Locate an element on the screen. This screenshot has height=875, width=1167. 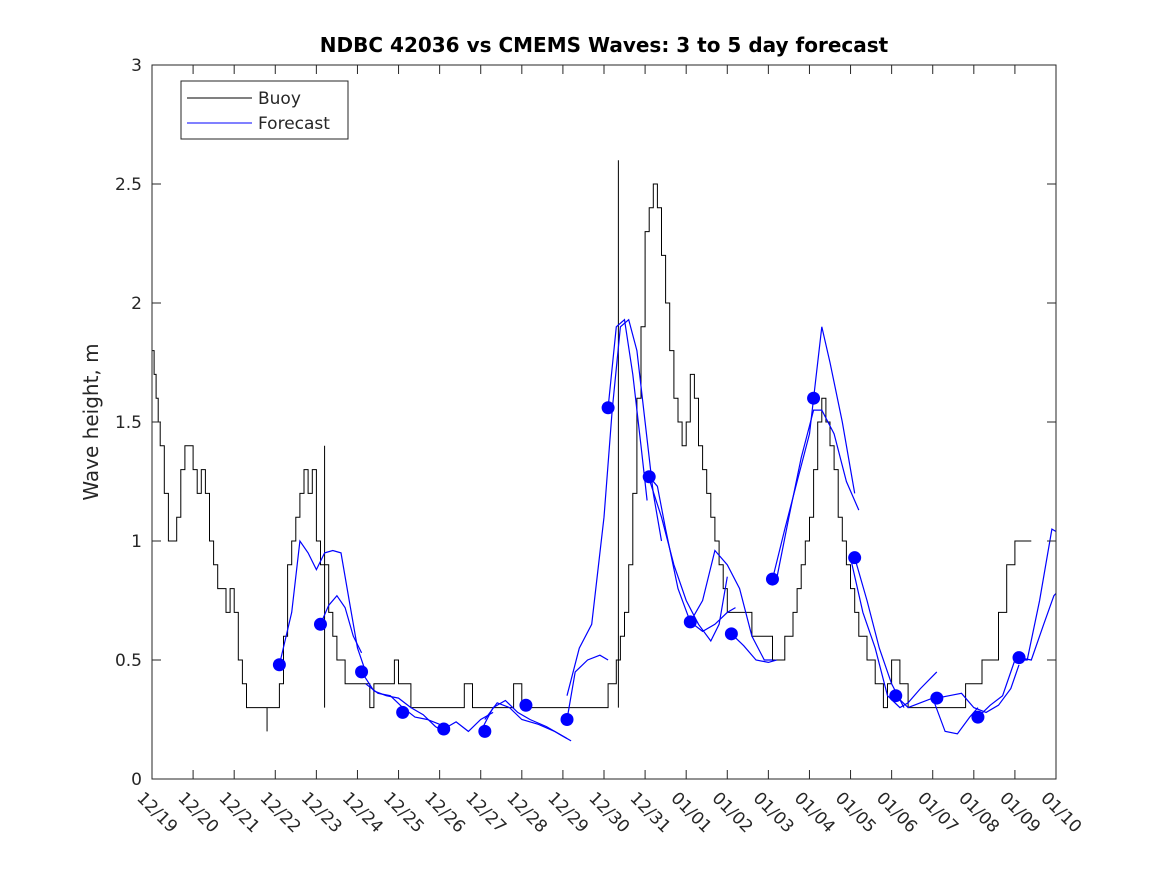
y-tick-label: 2.5 is located at coordinates (128, 185).